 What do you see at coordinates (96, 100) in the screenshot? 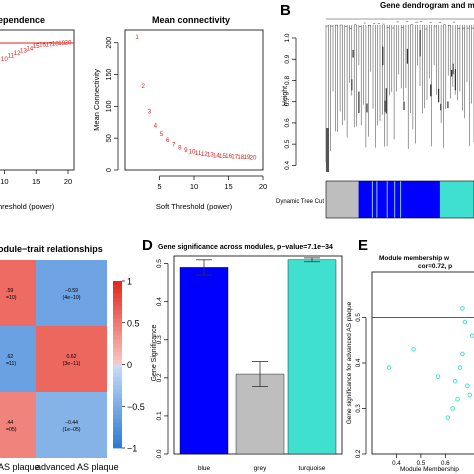
I see `mean-connectivity-ylabel: Mean Connectivity` at bounding box center [96, 100].